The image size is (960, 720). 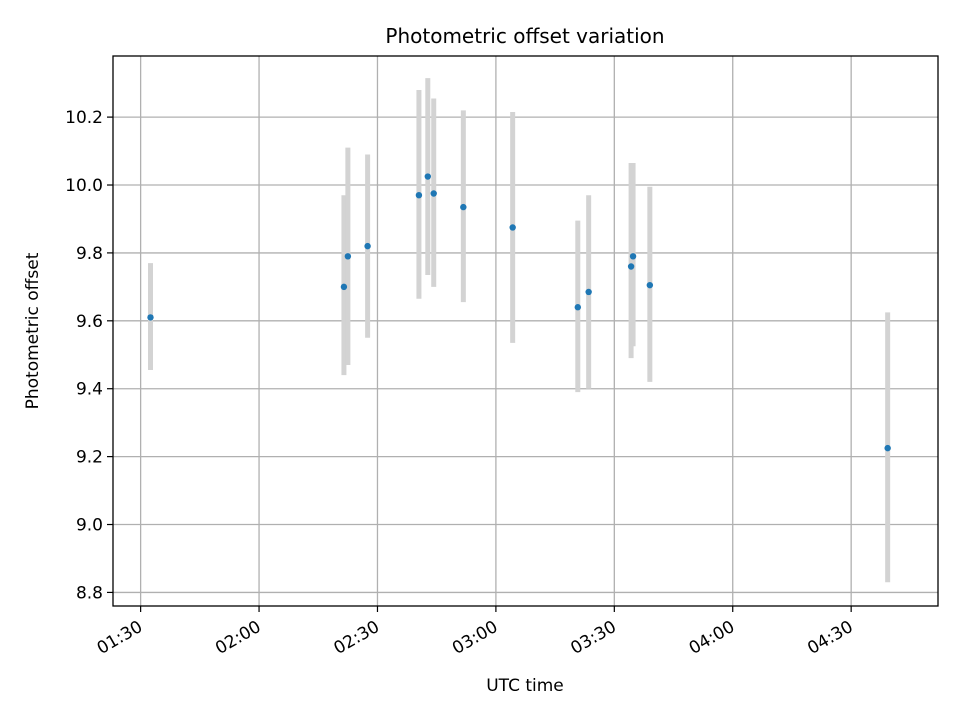 What do you see at coordinates (84, 186) in the screenshot?
I see `y-tick-label: 10.0` at bounding box center [84, 186].